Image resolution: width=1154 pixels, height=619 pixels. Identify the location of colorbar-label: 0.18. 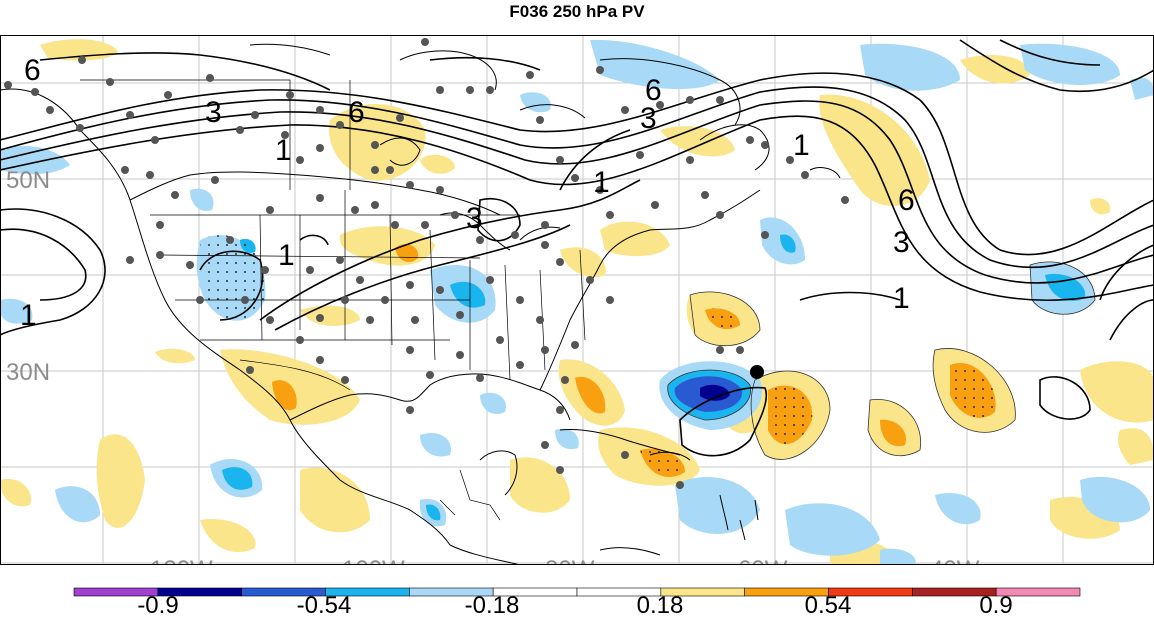
(660, 605).